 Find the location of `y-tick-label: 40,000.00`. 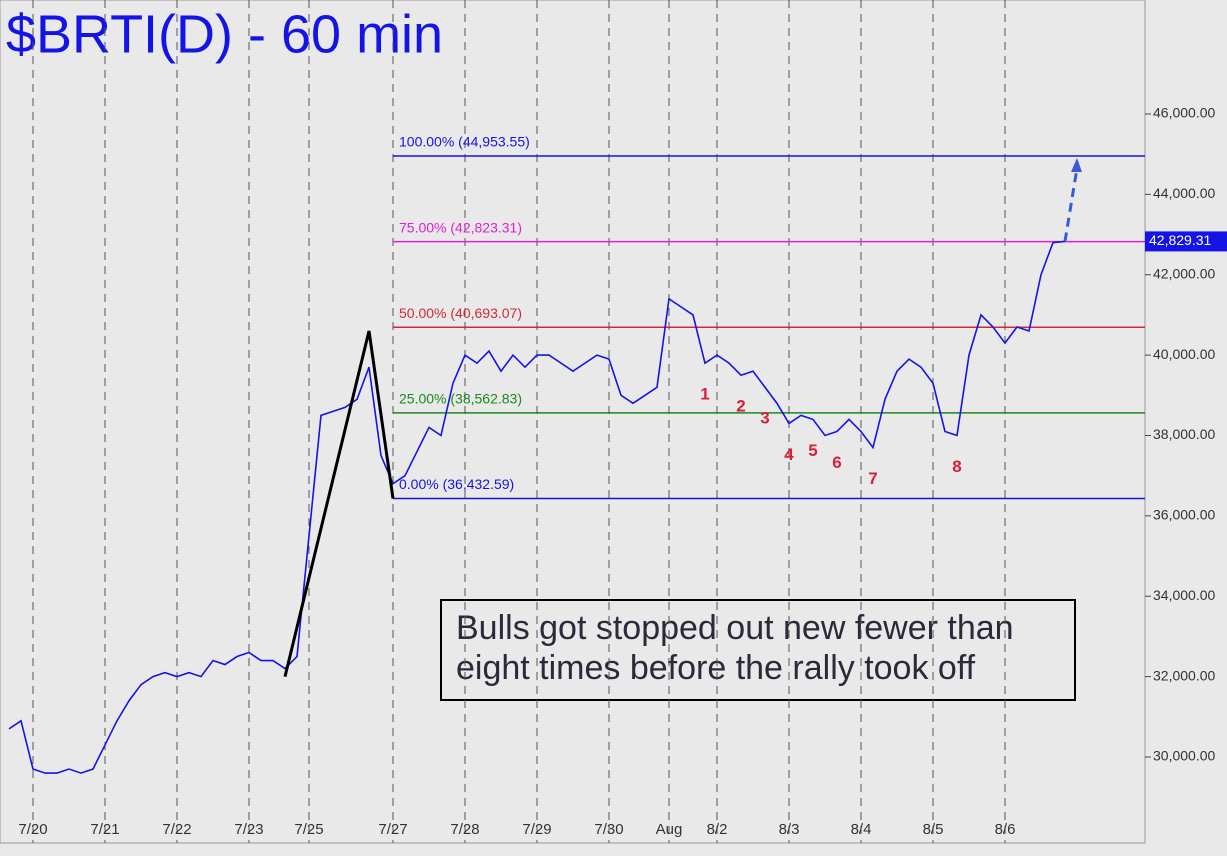

y-tick-label: 40,000.00 is located at coordinates (1184, 354).